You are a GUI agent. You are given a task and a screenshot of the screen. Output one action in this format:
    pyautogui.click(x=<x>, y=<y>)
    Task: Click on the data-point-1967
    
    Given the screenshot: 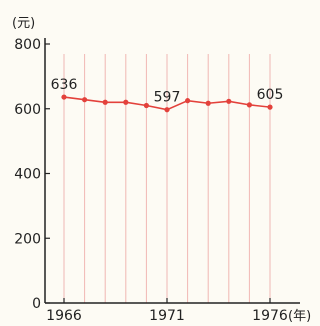 What is the action you would take?
    pyautogui.click(x=85, y=100)
    